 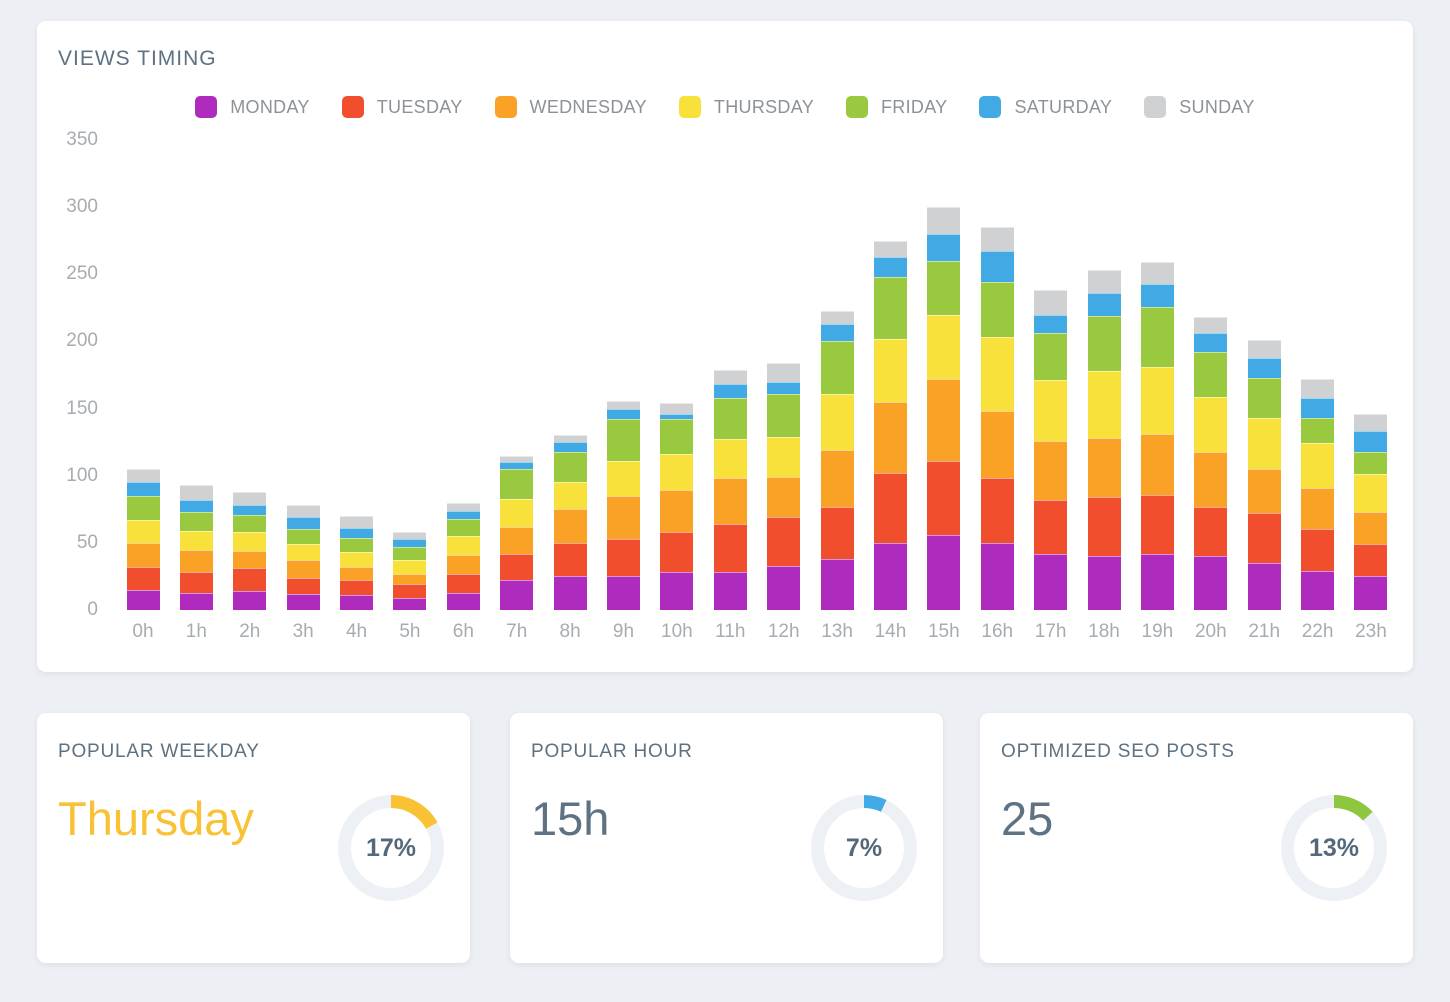 I want to click on stacked-bar-16h, so click(x=997, y=418).